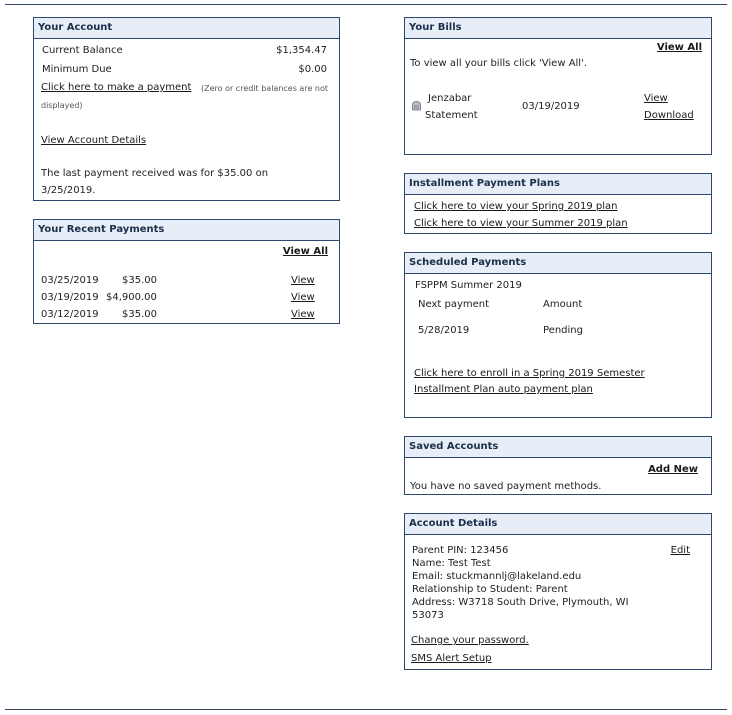 Image resolution: width=732 pixels, height=715 pixels. I want to click on minimum-due-value: $0.00, so click(312, 69).